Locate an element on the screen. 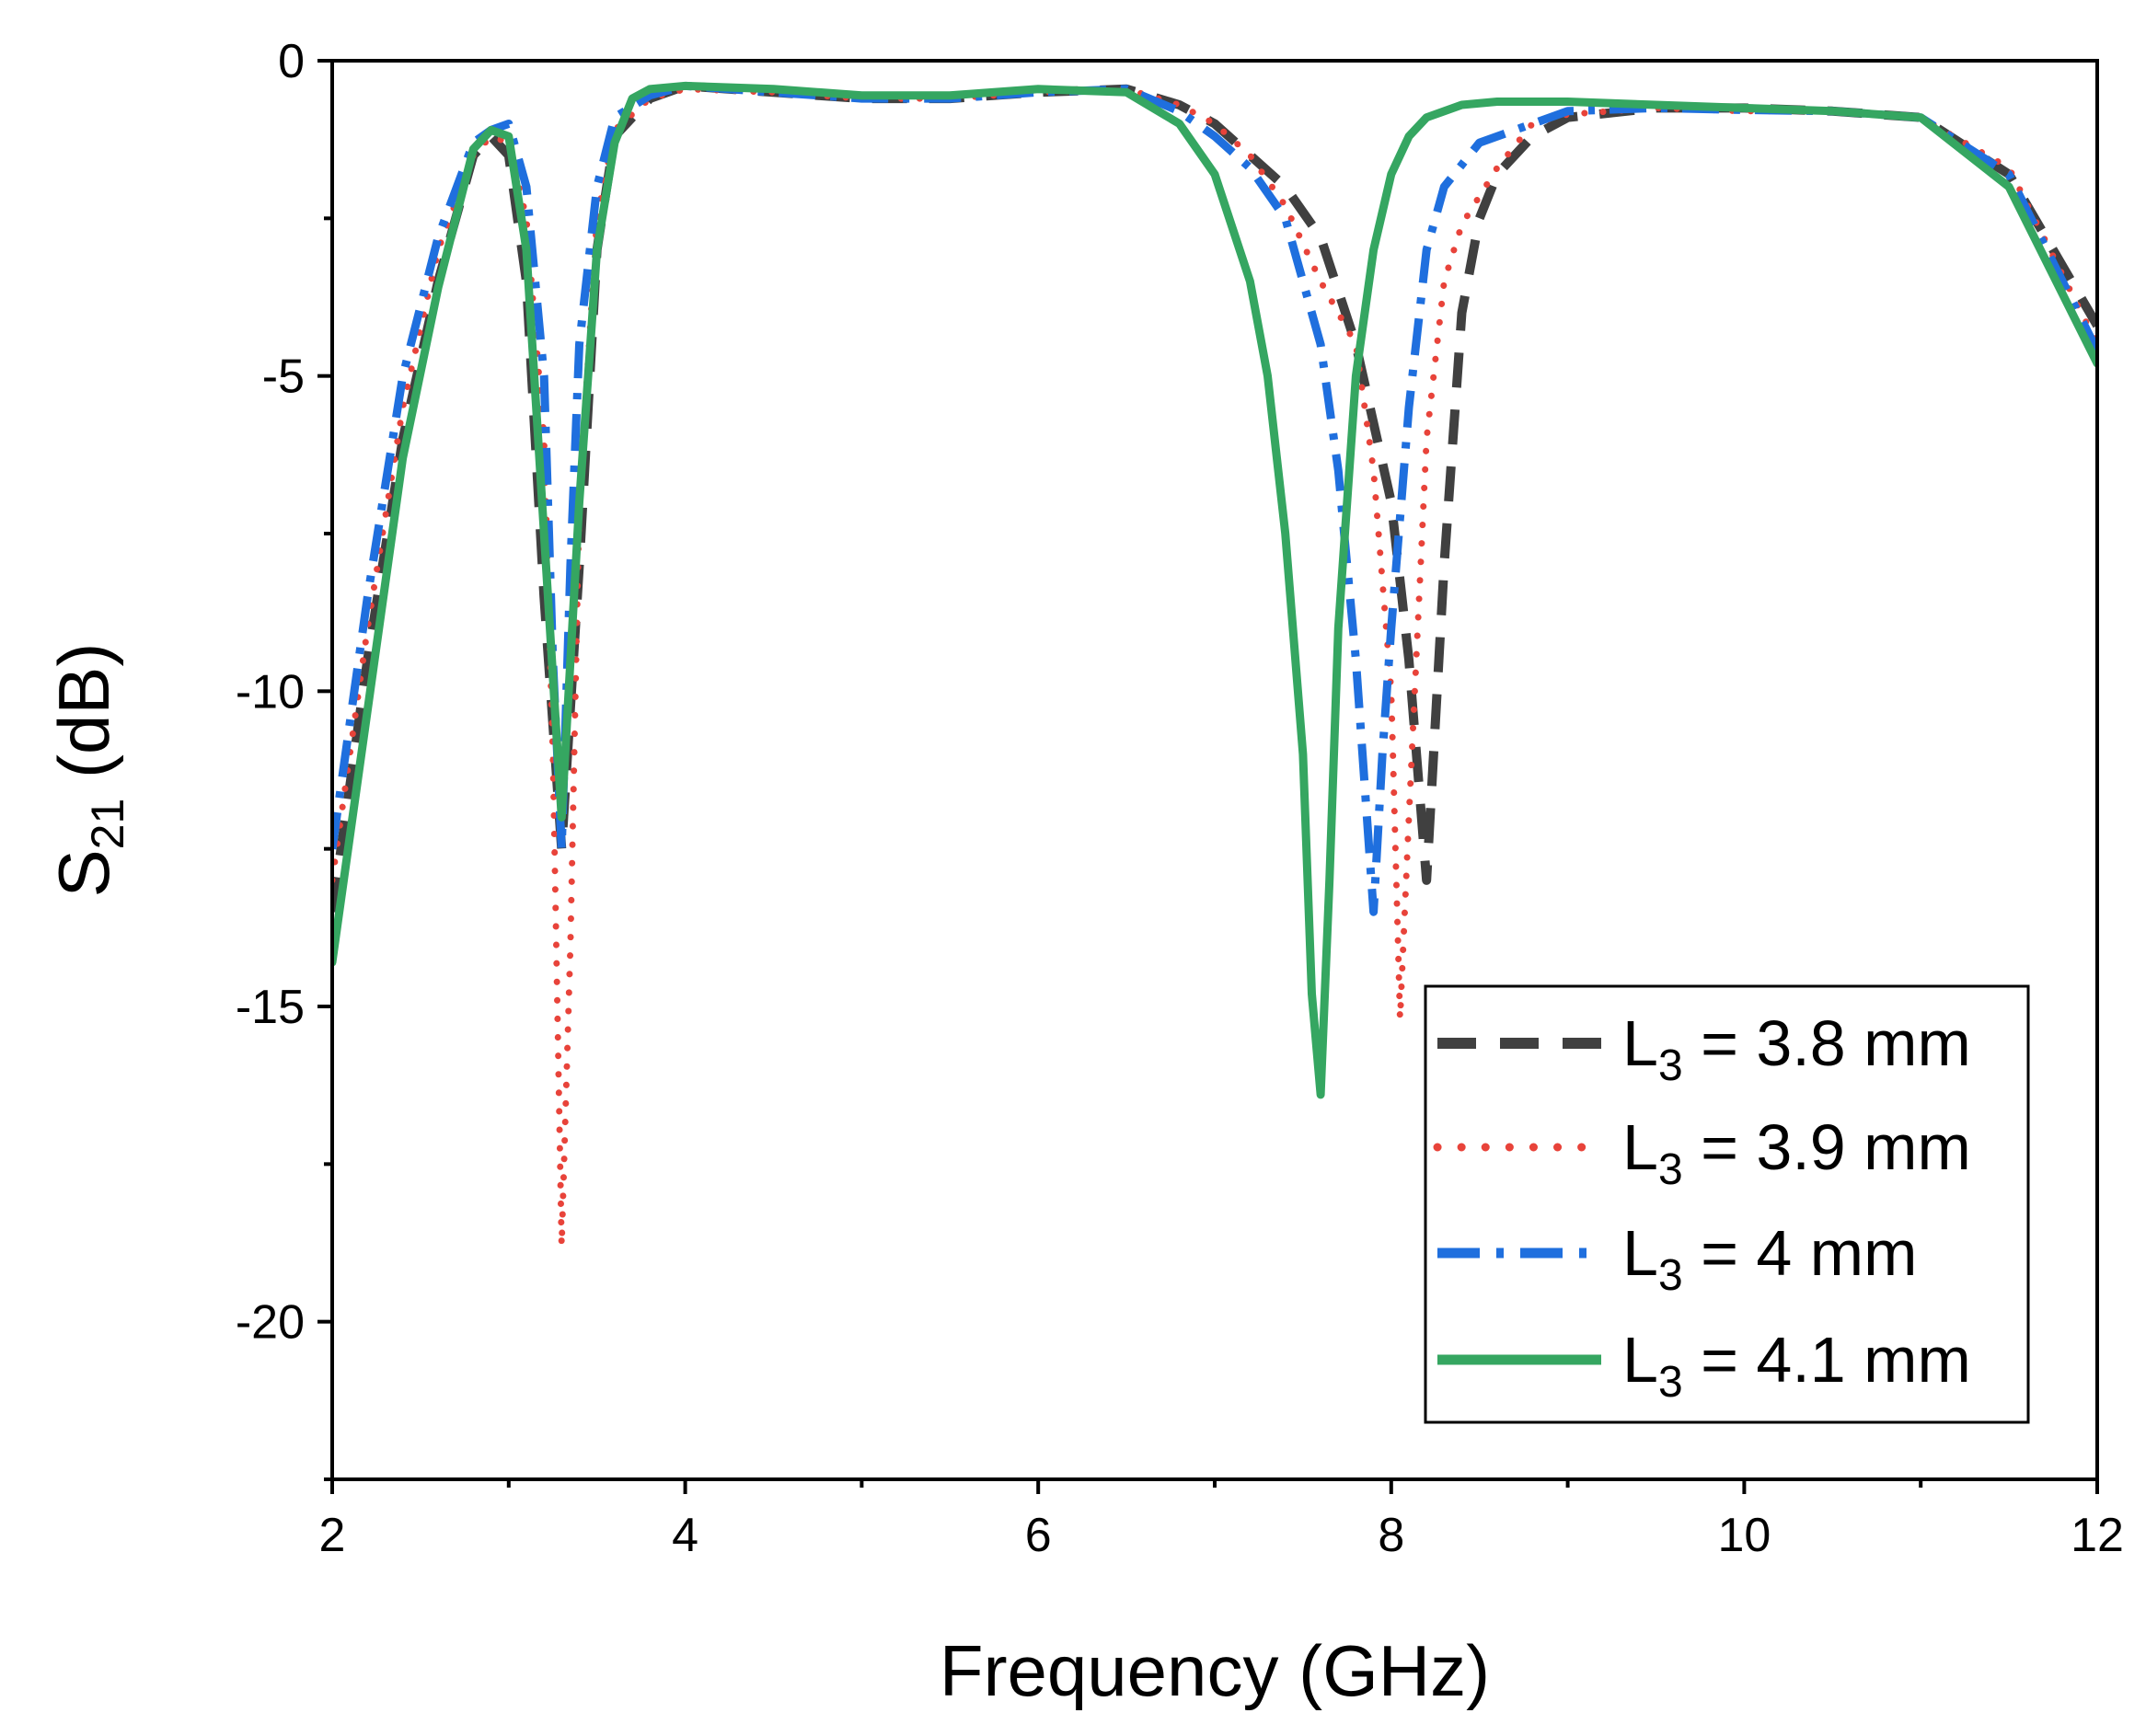 This screenshot has height=1736, width=2146. legend-label-0-subscript: 3 is located at coordinates (1670, 1065).